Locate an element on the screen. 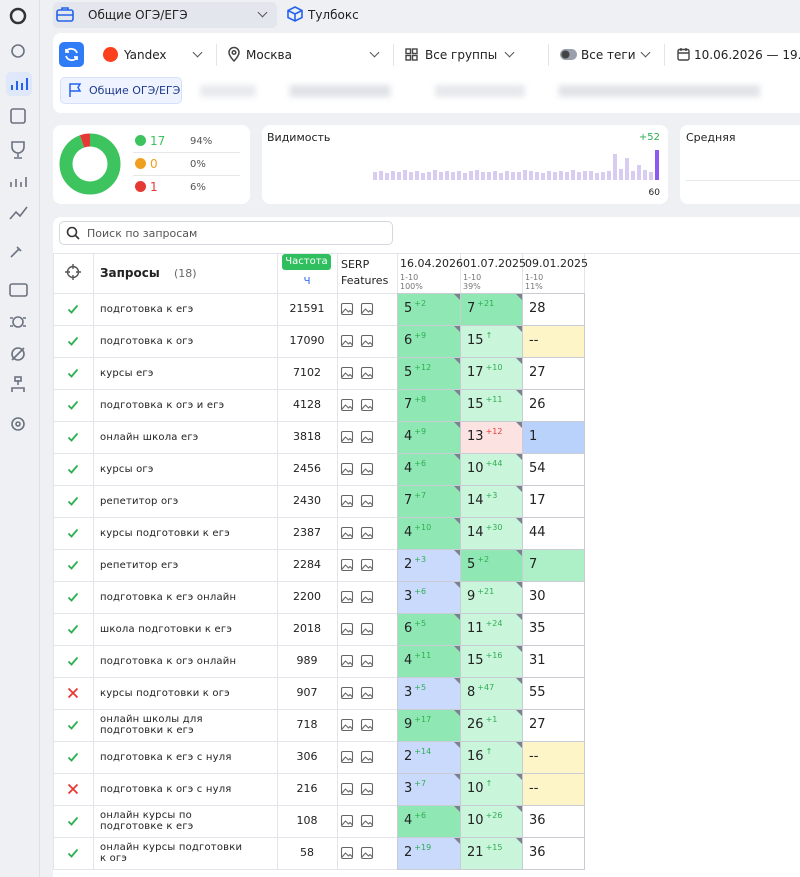 The height and width of the screenshot is (877, 800). delta: +12 is located at coordinates (423, 367).